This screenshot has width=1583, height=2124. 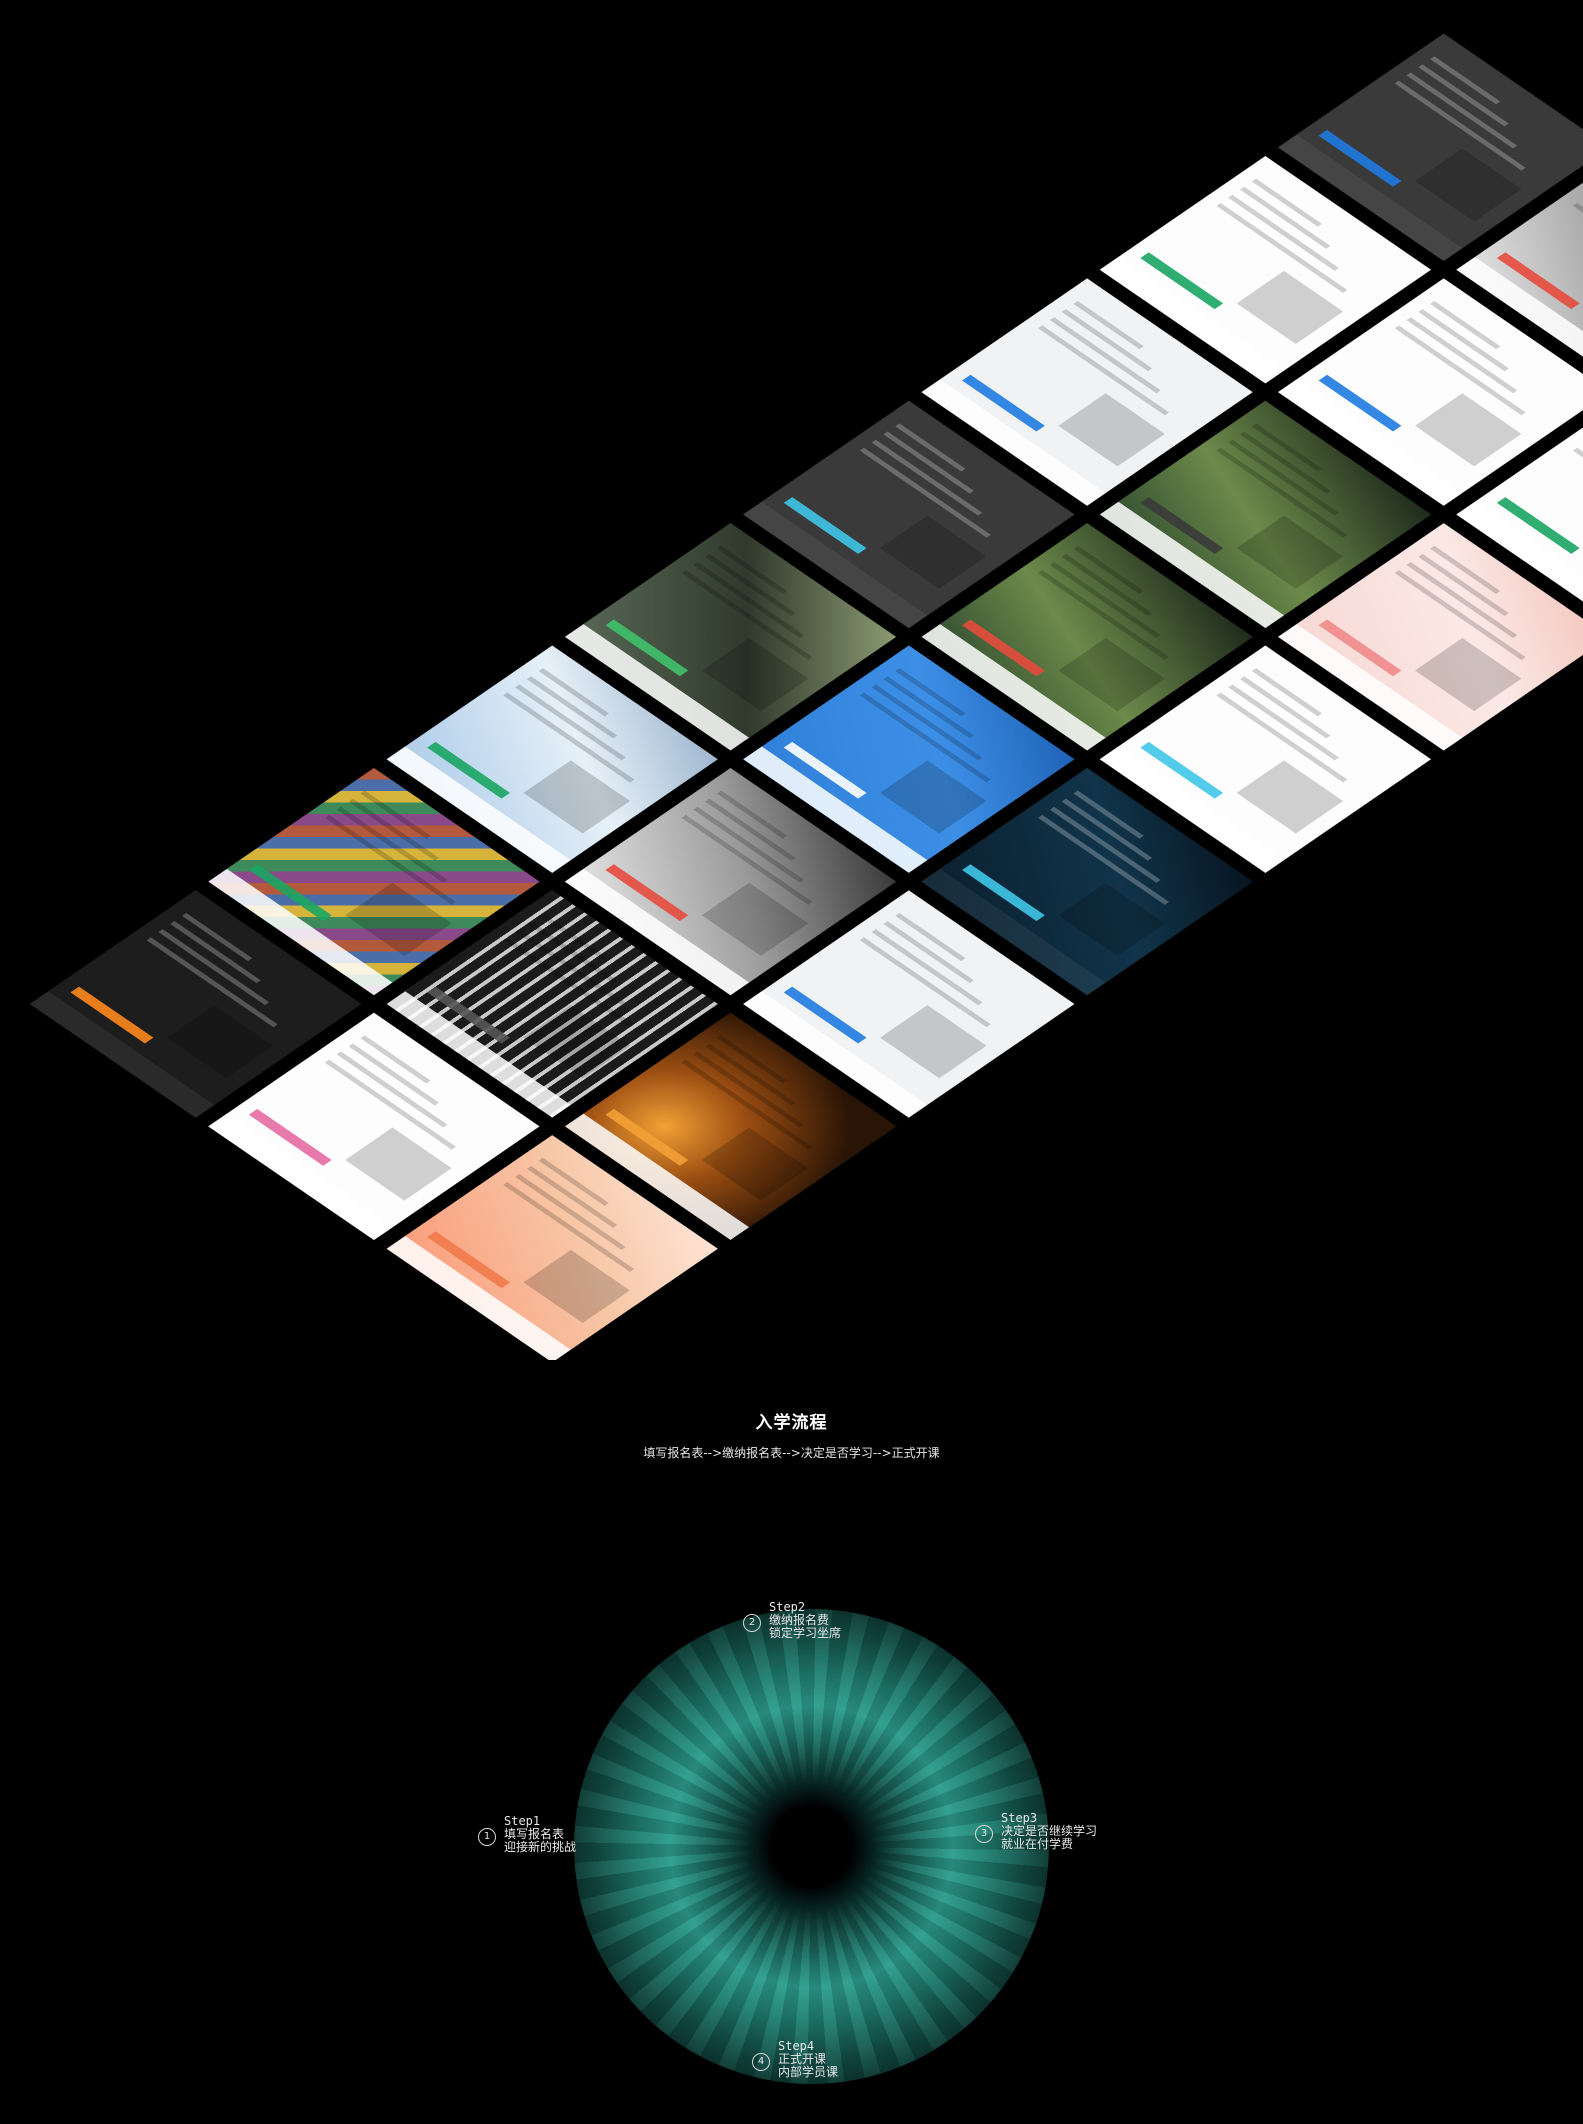 I want to click on vortex-graphic, so click(x=811, y=1846).